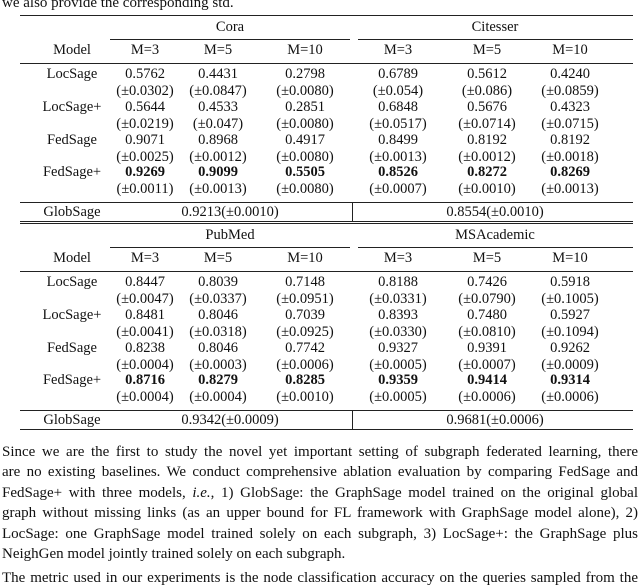 Image resolution: width=640 pixels, height=587 pixels. Describe the element at coordinates (487, 315) in the screenshot. I see `mean-value: 0.7480` at that location.